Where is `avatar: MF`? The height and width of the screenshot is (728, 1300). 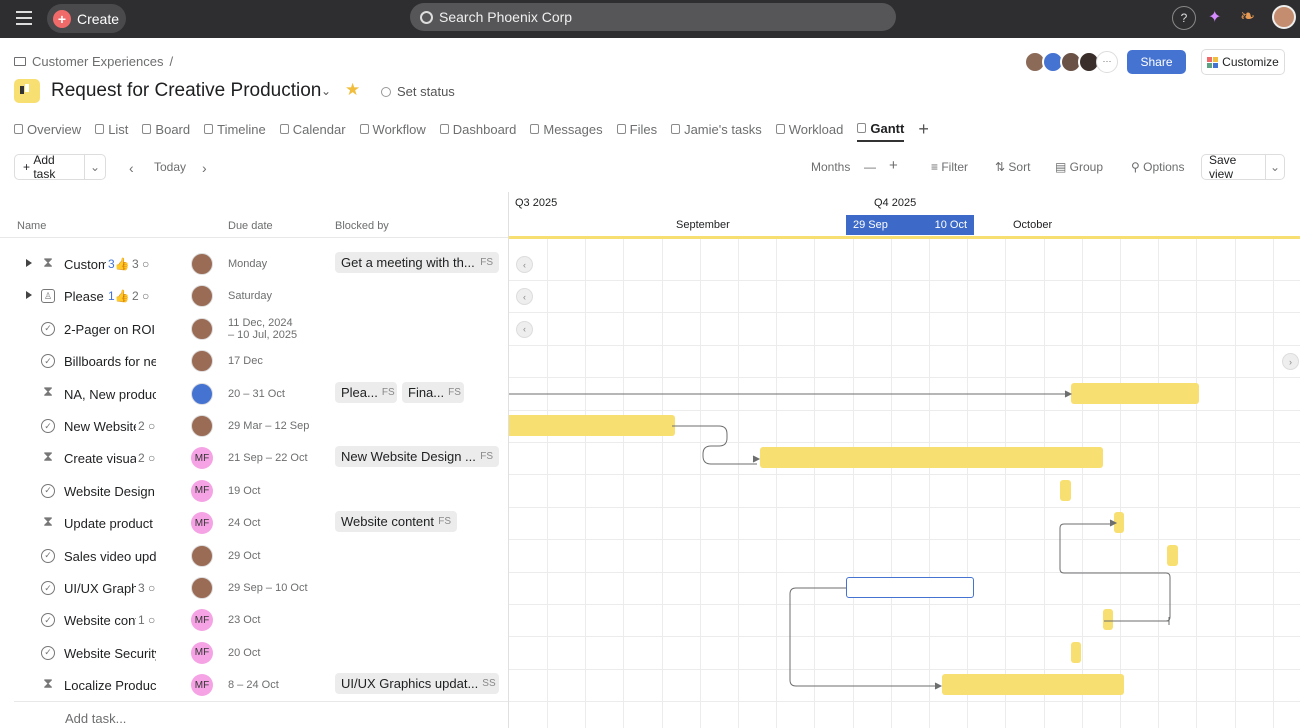 avatar: MF is located at coordinates (202, 685).